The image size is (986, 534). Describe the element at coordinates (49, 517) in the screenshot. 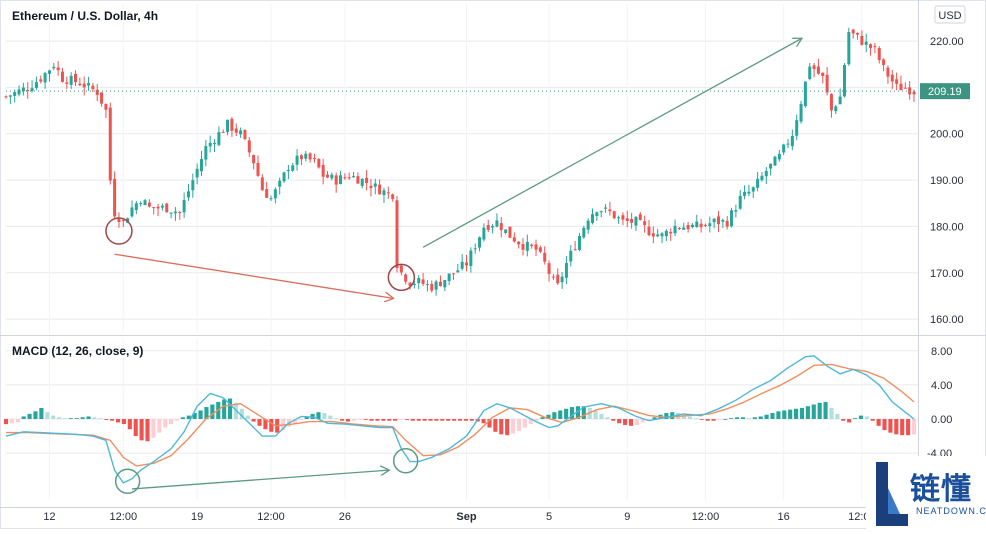

I see `time-tick-label: 12` at that location.